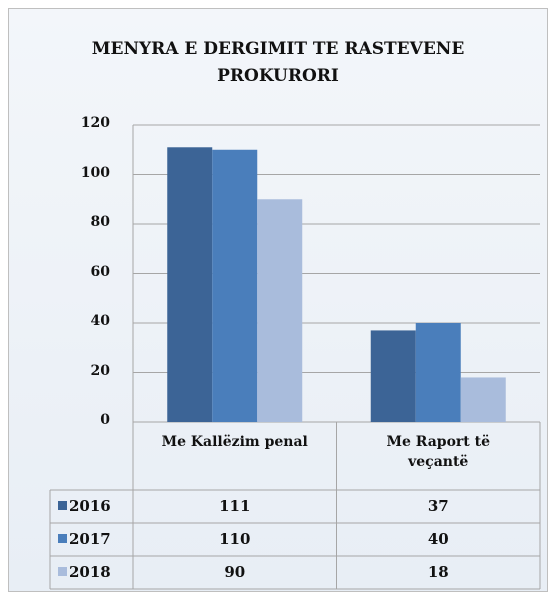  Describe the element at coordinates (100, 370) in the screenshot. I see `y-tick-label: 20` at that location.